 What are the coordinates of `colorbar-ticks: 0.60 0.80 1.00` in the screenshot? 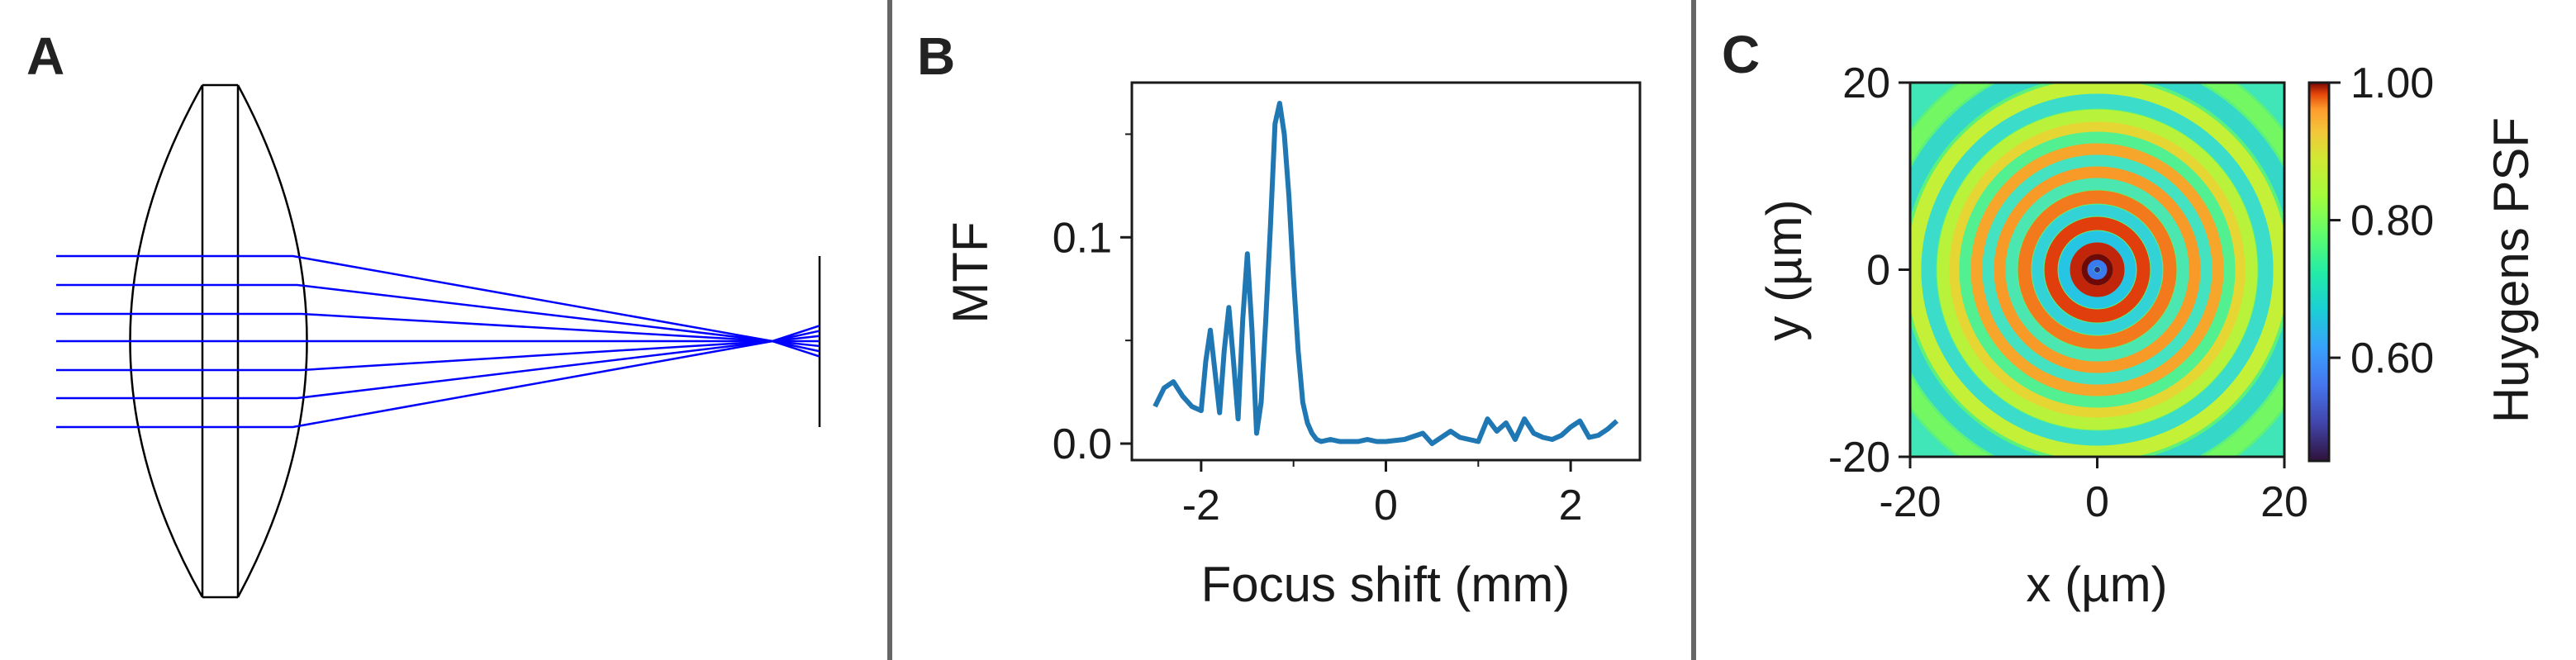 It's located at (2381, 220).